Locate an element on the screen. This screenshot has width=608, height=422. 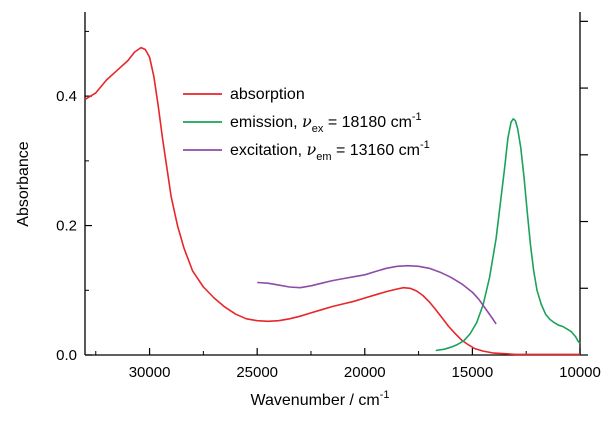
legend-entry-emission: emission, νex = 18180 cm-1 is located at coordinates (326, 123).